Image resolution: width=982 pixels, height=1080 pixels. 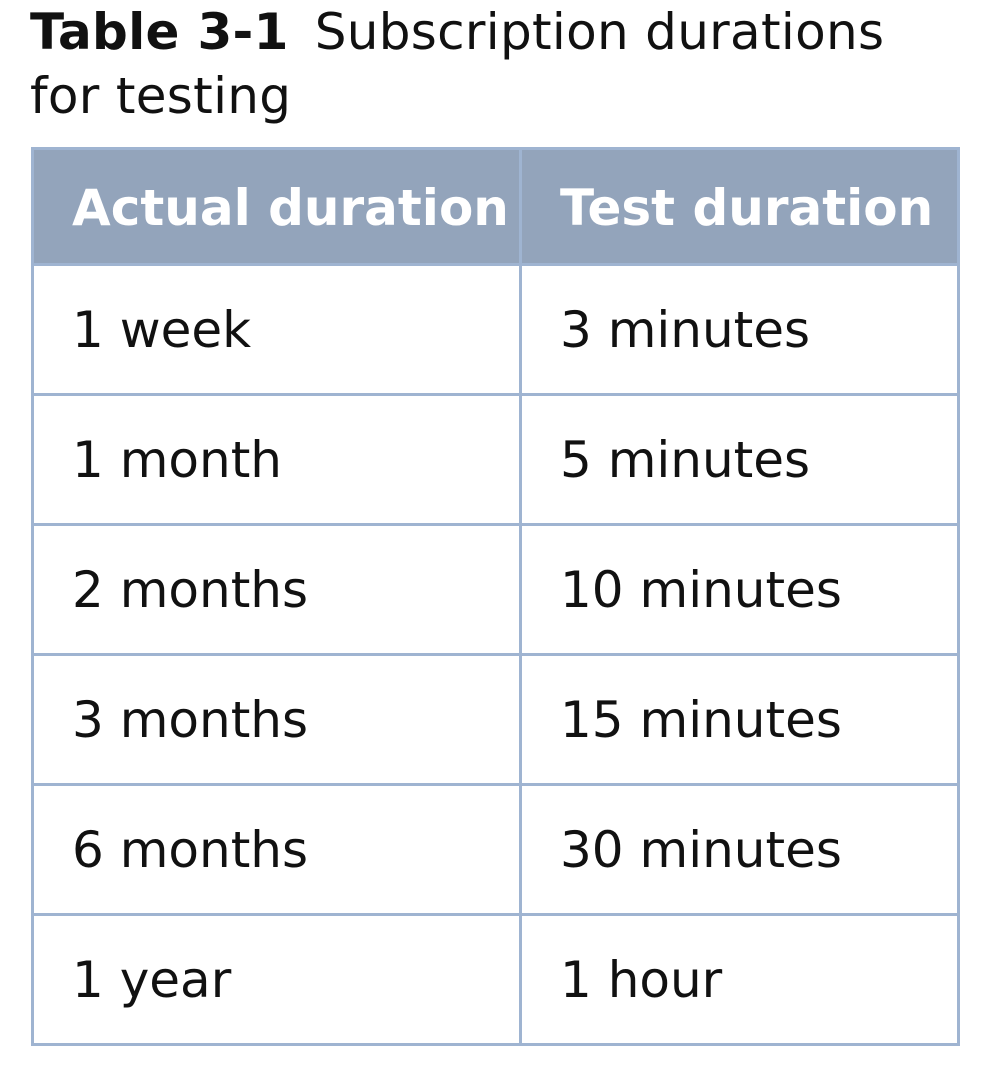 I want to click on table-number: Table 3-1, so click(x=159, y=32).